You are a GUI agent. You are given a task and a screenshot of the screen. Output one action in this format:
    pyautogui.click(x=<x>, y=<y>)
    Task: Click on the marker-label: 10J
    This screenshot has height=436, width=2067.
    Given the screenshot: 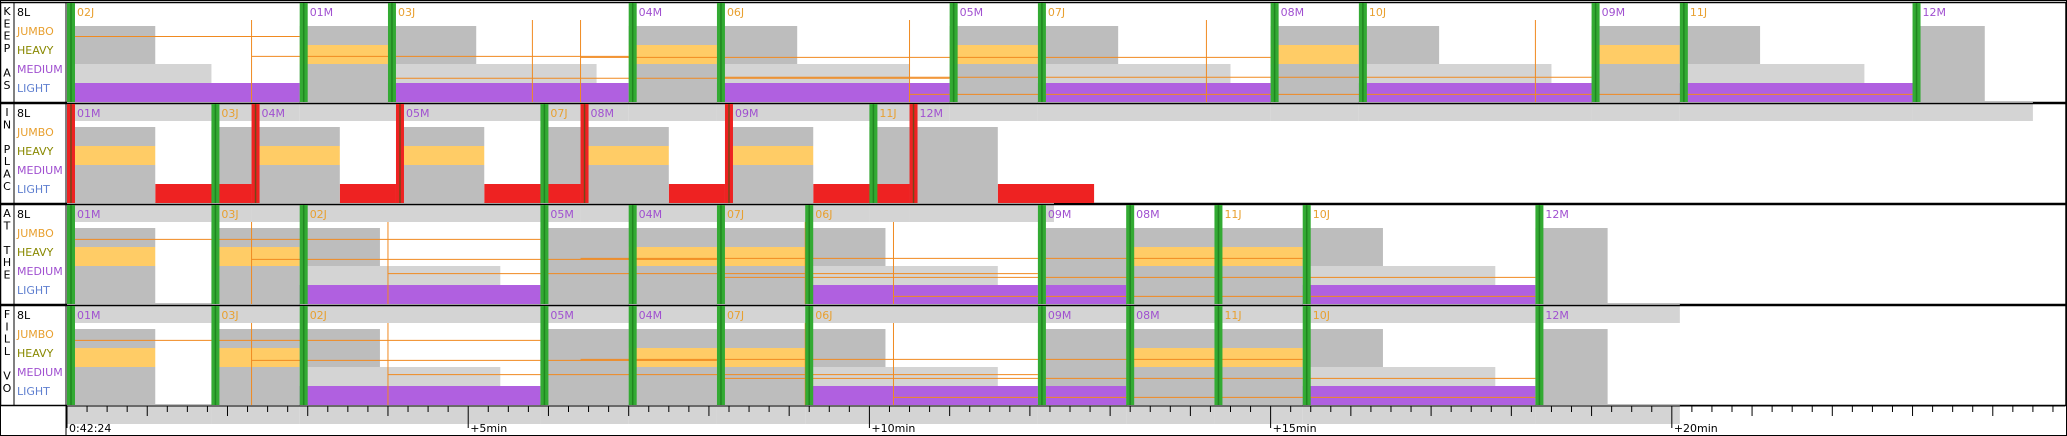 What is the action you would take?
    pyautogui.click(x=1321, y=214)
    